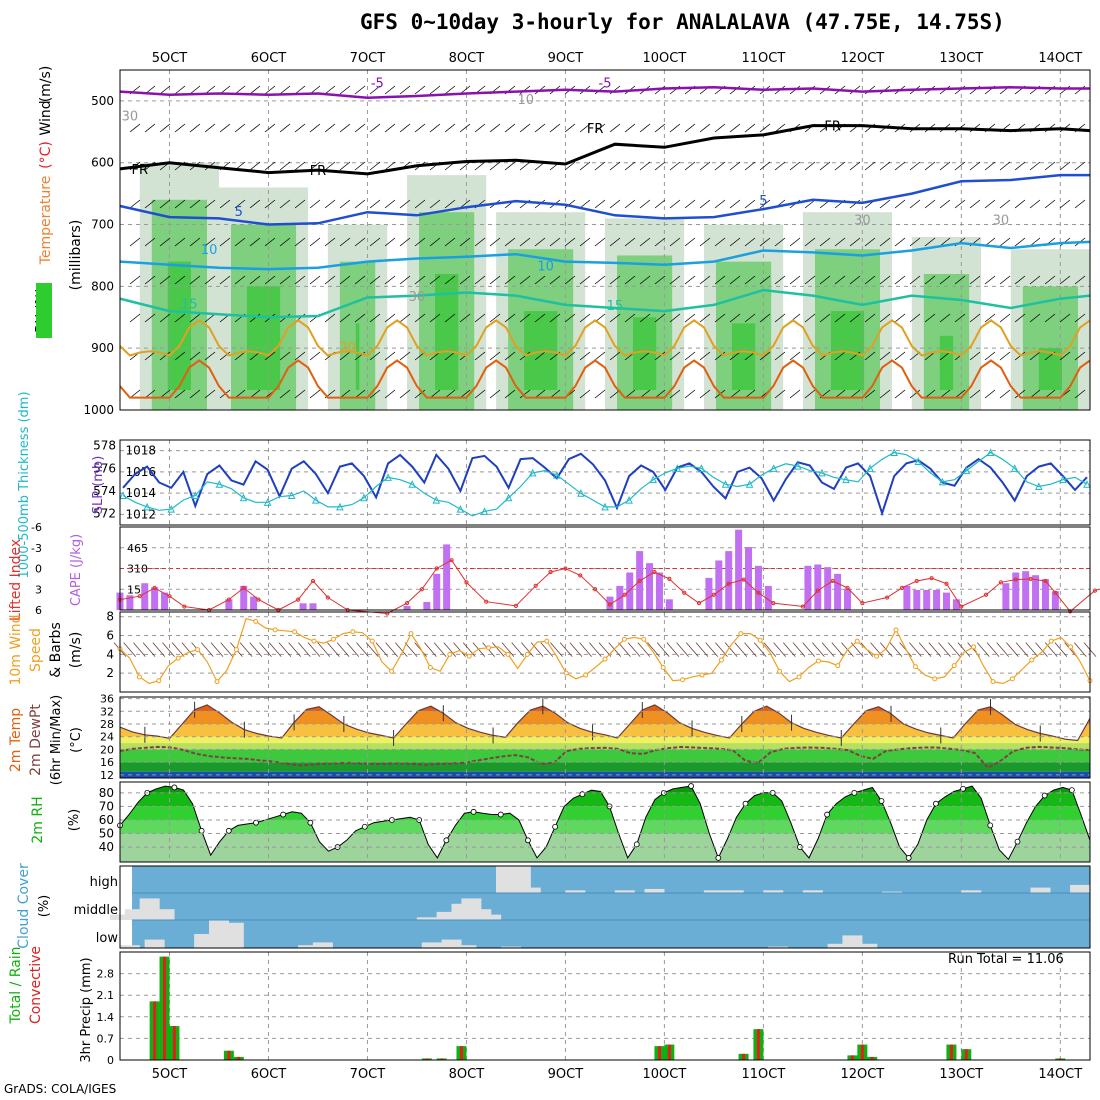 This screenshot has height=1100, width=1100. What do you see at coordinates (36, 527) in the screenshot?
I see `lifted-tick-label: -6` at bounding box center [36, 527].